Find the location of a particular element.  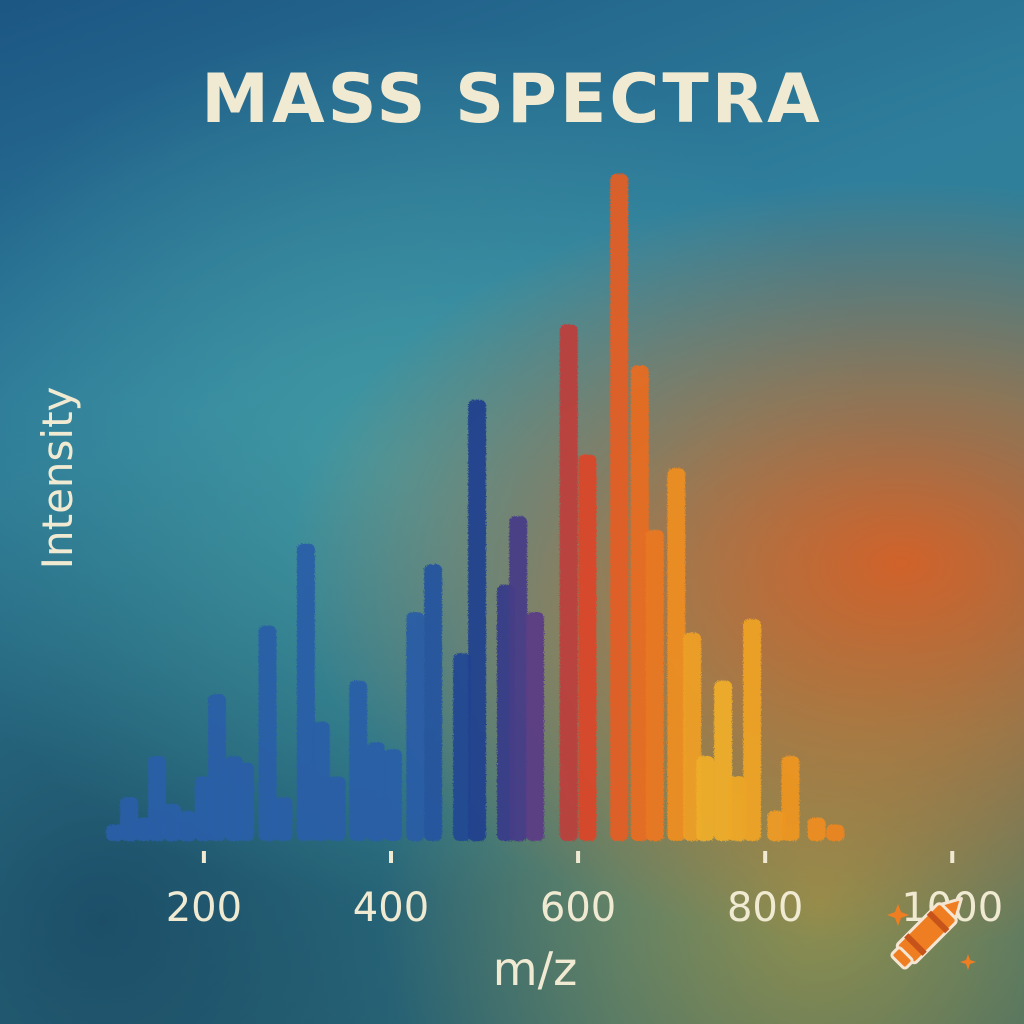

x-tick-label-800: 800 is located at coordinates (765, 908).